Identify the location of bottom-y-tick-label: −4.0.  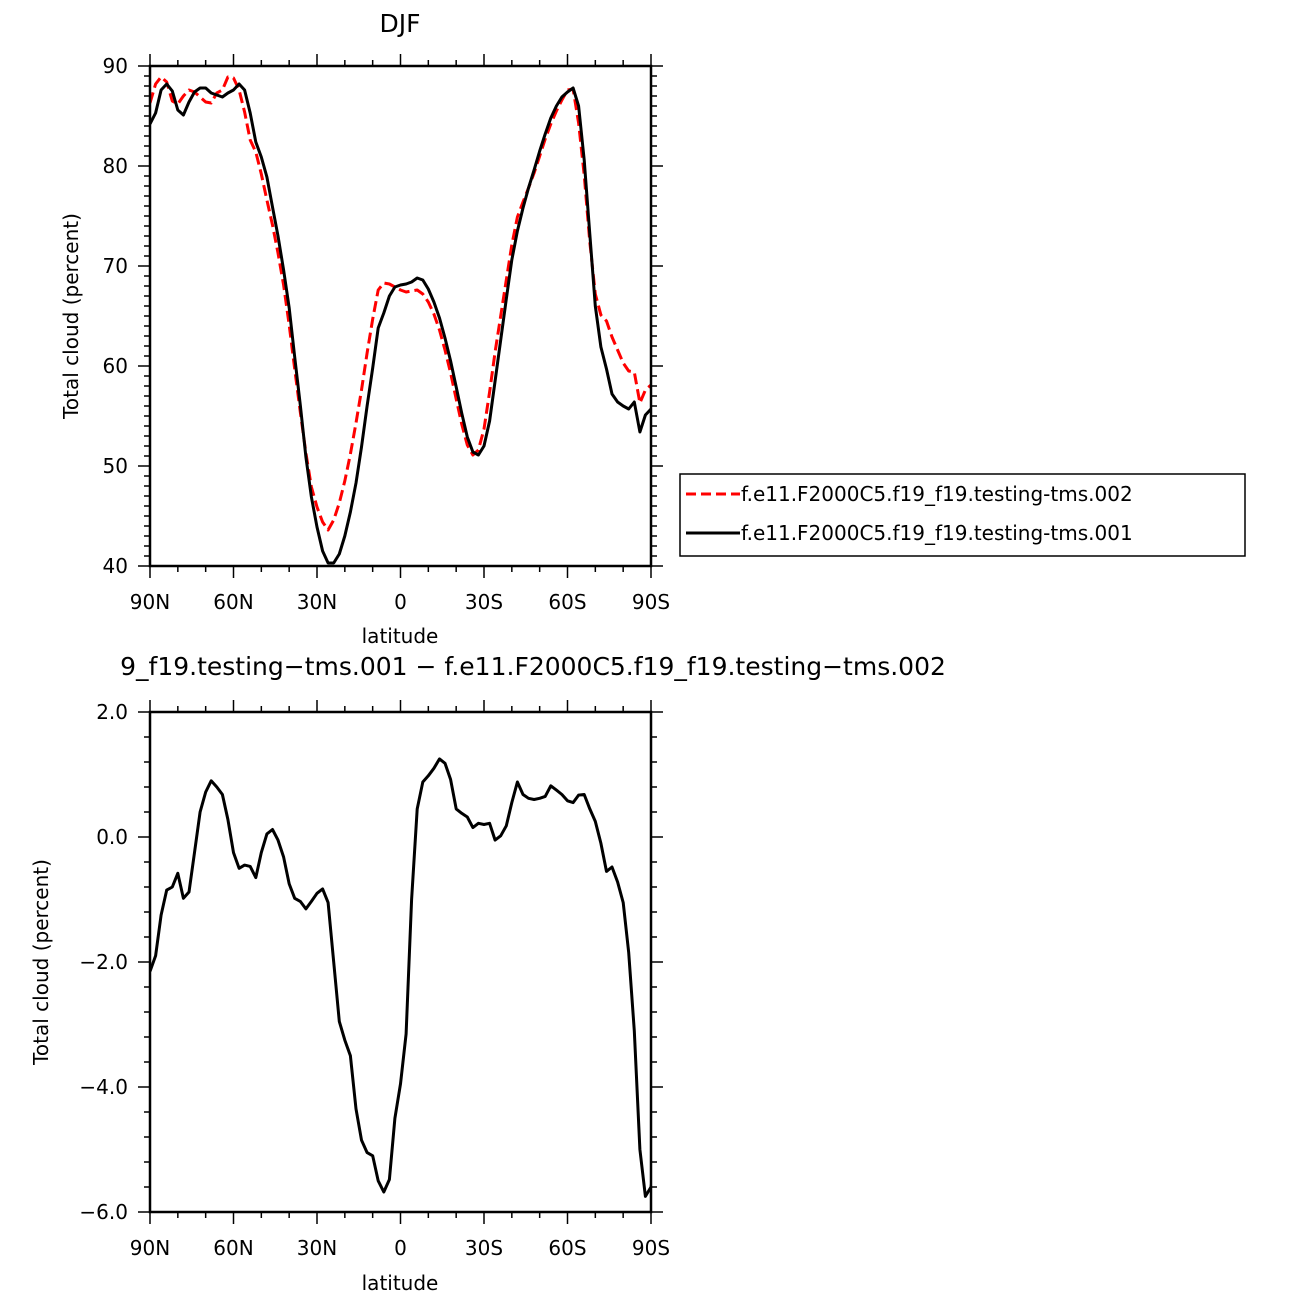
(103, 1087).